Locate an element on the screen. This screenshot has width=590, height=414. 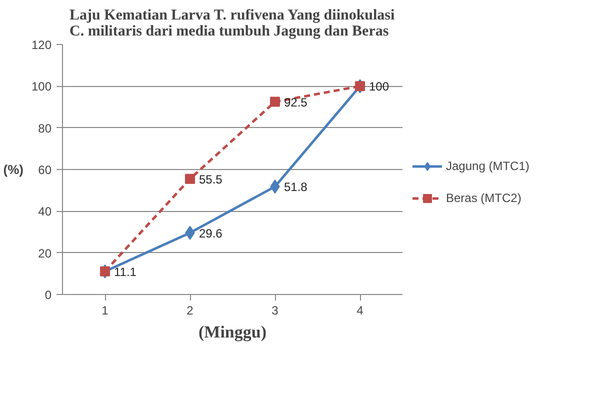
data-label: 11.1 is located at coordinates (125, 271).